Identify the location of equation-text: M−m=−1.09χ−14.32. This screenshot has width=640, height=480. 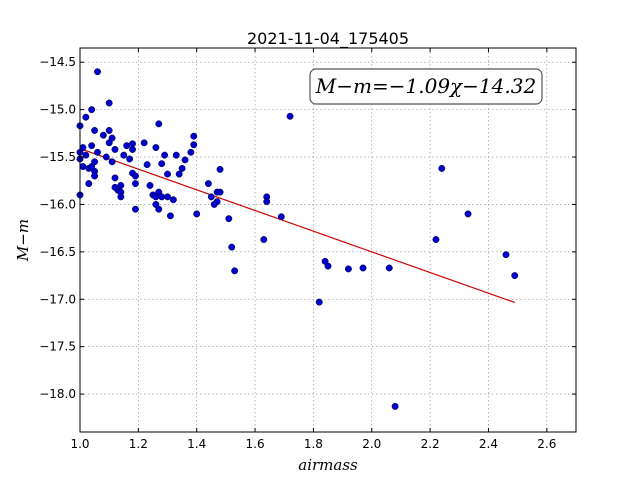
(425, 86).